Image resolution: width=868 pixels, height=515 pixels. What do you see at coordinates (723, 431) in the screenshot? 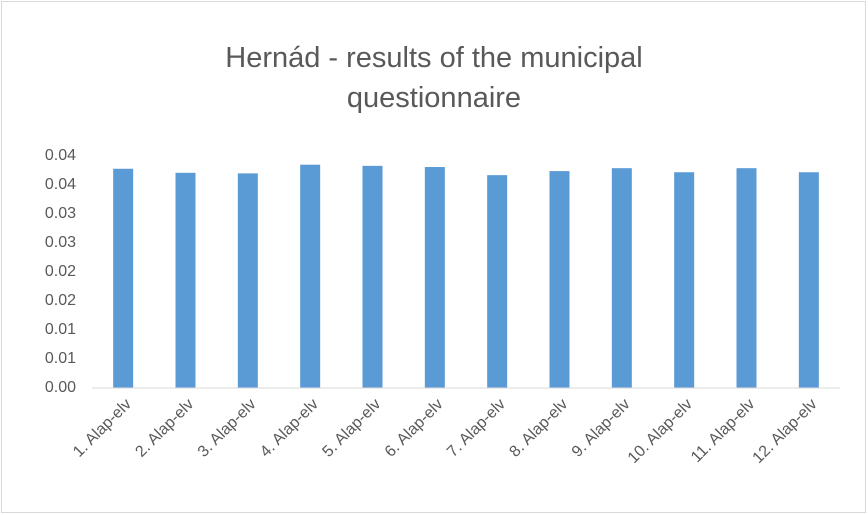
I see `x-tick-label: 11. Alap-elv` at bounding box center [723, 431].